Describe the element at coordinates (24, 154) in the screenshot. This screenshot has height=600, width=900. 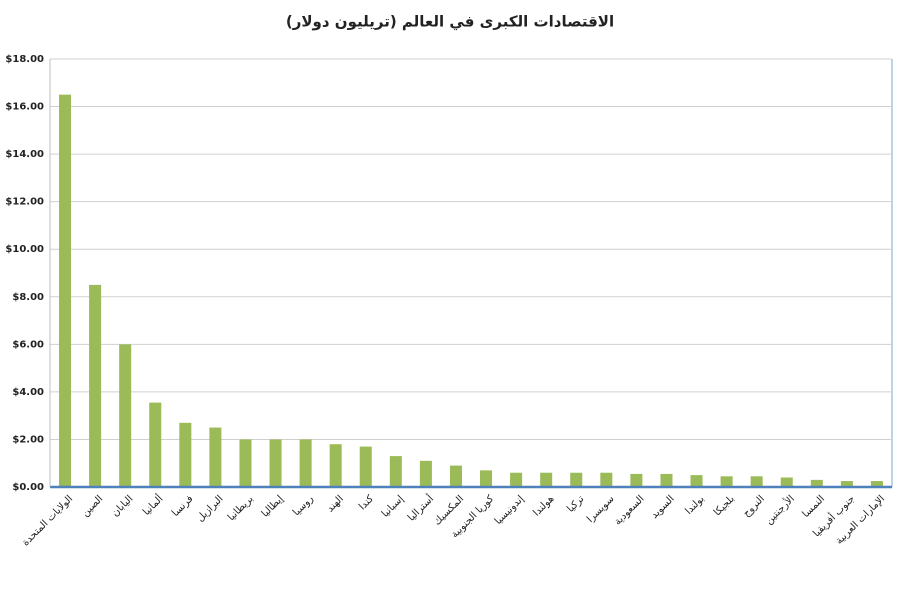
I see `y-tick-label: $14.00` at that location.